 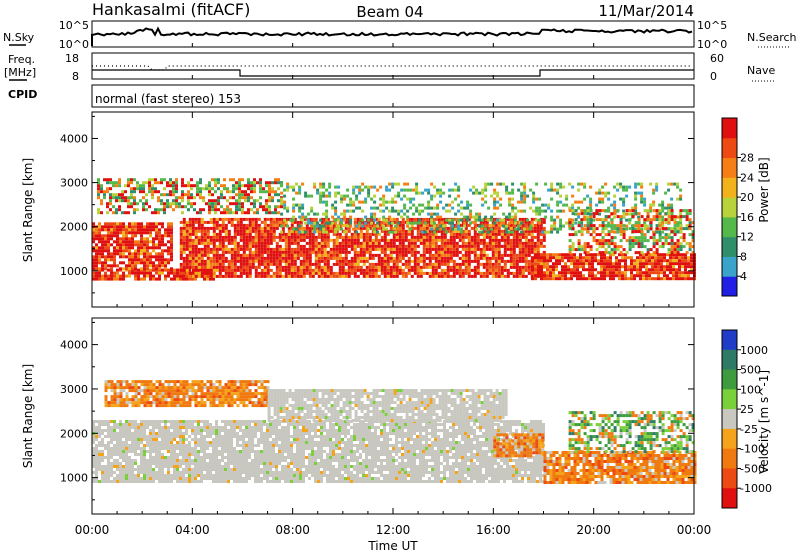 What do you see at coordinates (74, 271) in the screenshot?
I see `power-ytick-label: 1000` at bounding box center [74, 271].